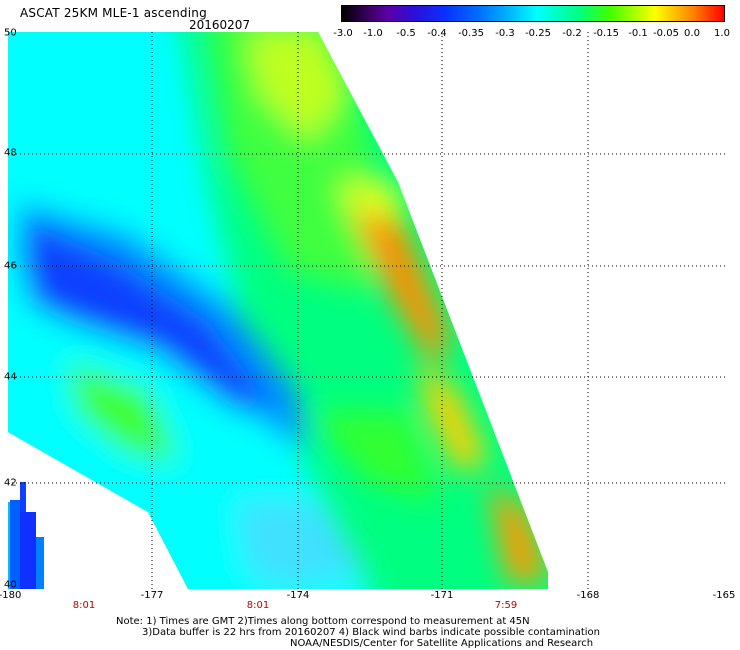  Describe the element at coordinates (692, 33) in the screenshot. I see `colorbar-tick: 0.0` at that location.